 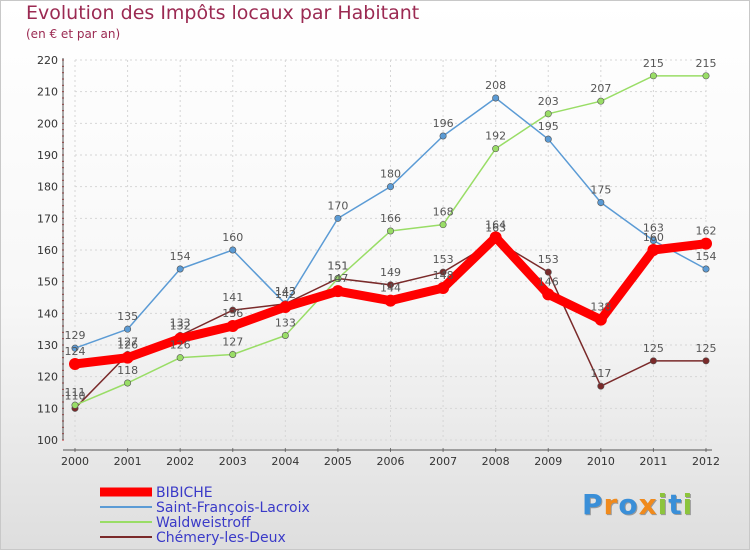 I want to click on legend-label: Waldweistroff, so click(x=203, y=523).